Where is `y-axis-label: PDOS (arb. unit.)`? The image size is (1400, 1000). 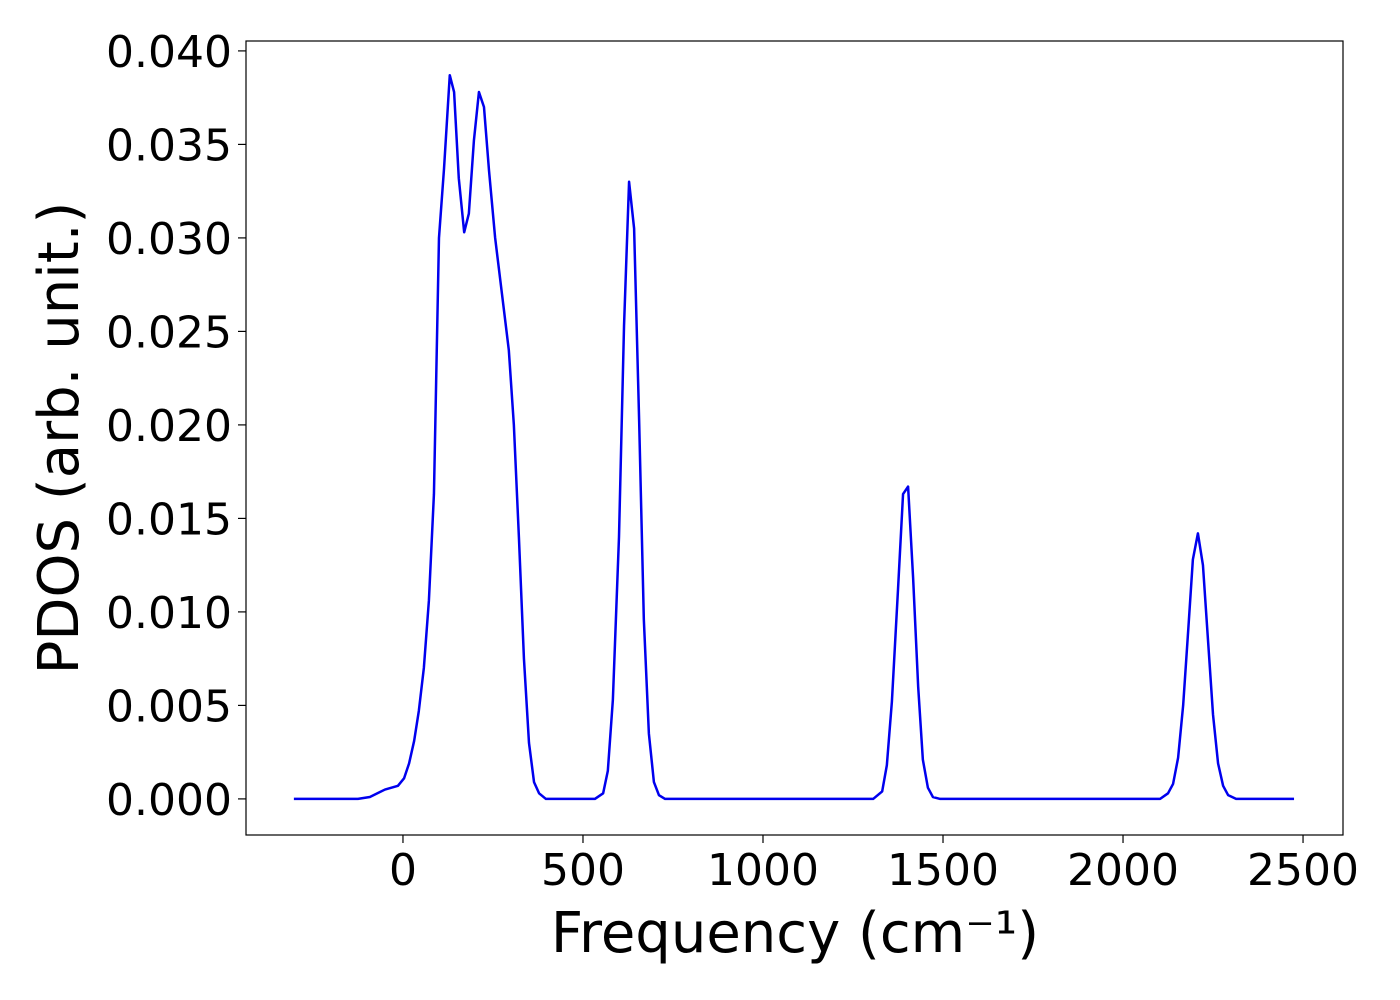 y-axis-label: PDOS (arb. unit.) is located at coordinates (59, 438).